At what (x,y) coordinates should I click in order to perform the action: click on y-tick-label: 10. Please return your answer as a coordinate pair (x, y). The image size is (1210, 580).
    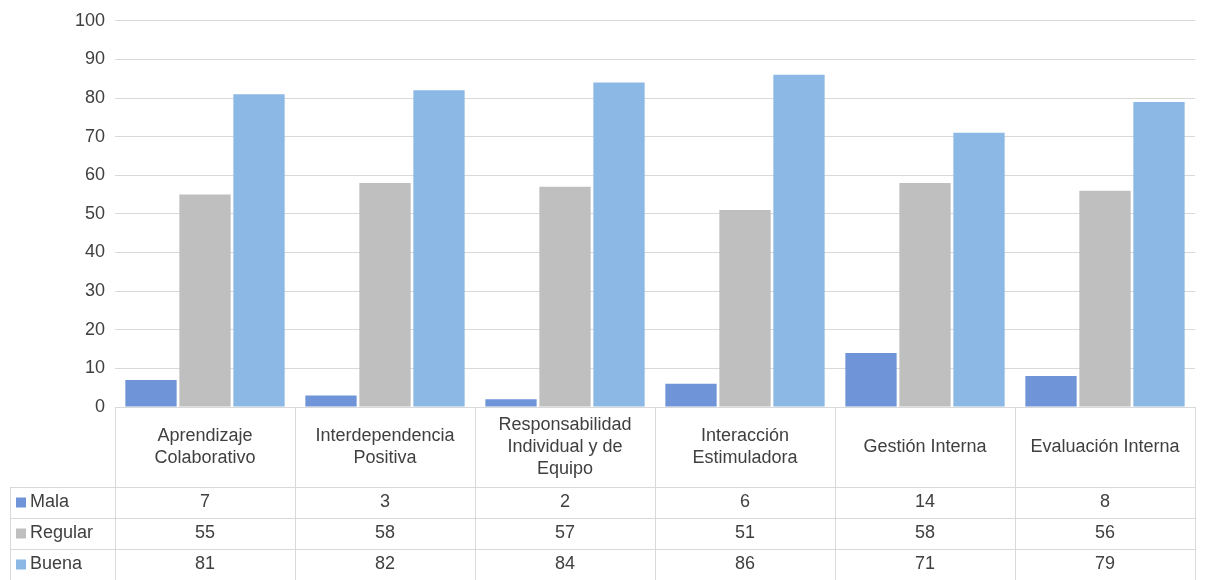
    Looking at the image, I should click on (94, 367).